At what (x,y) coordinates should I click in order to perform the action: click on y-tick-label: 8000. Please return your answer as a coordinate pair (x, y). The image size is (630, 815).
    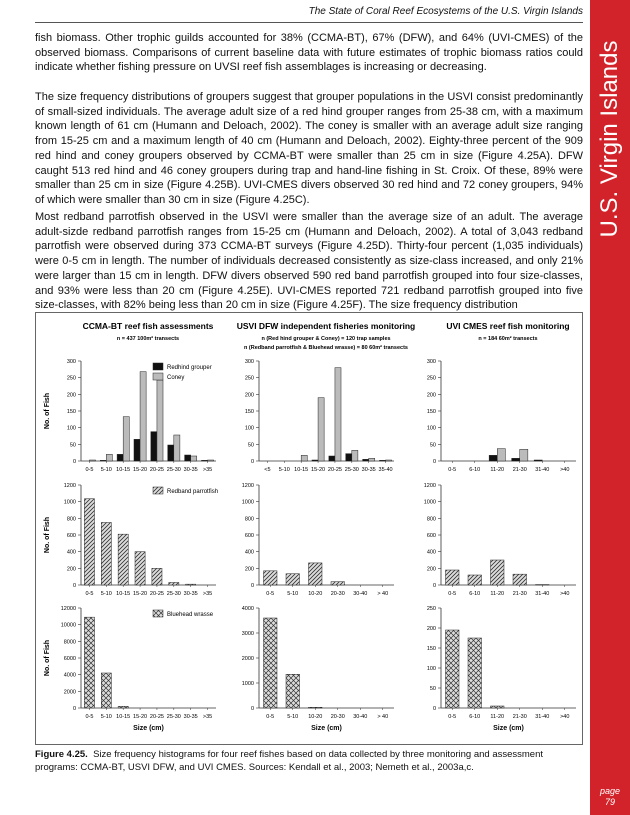
    Looking at the image, I should click on (70, 642).